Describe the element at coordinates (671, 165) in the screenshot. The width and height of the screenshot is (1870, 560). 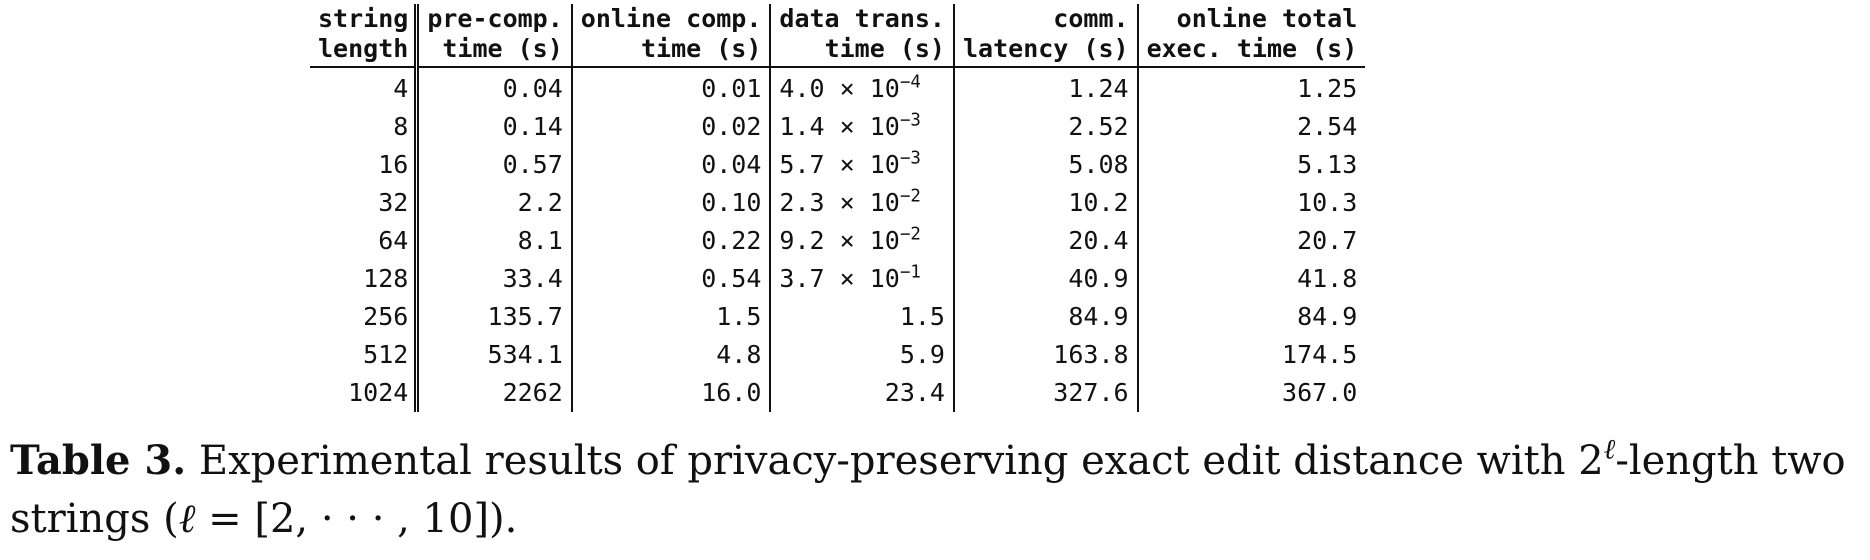
I see `table-cell: 0.04` at that location.